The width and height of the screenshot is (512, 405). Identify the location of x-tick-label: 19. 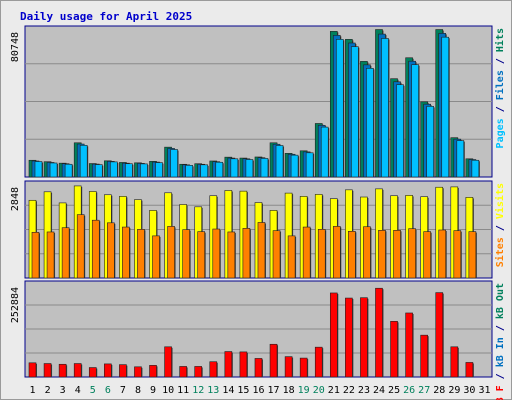
(304, 390).